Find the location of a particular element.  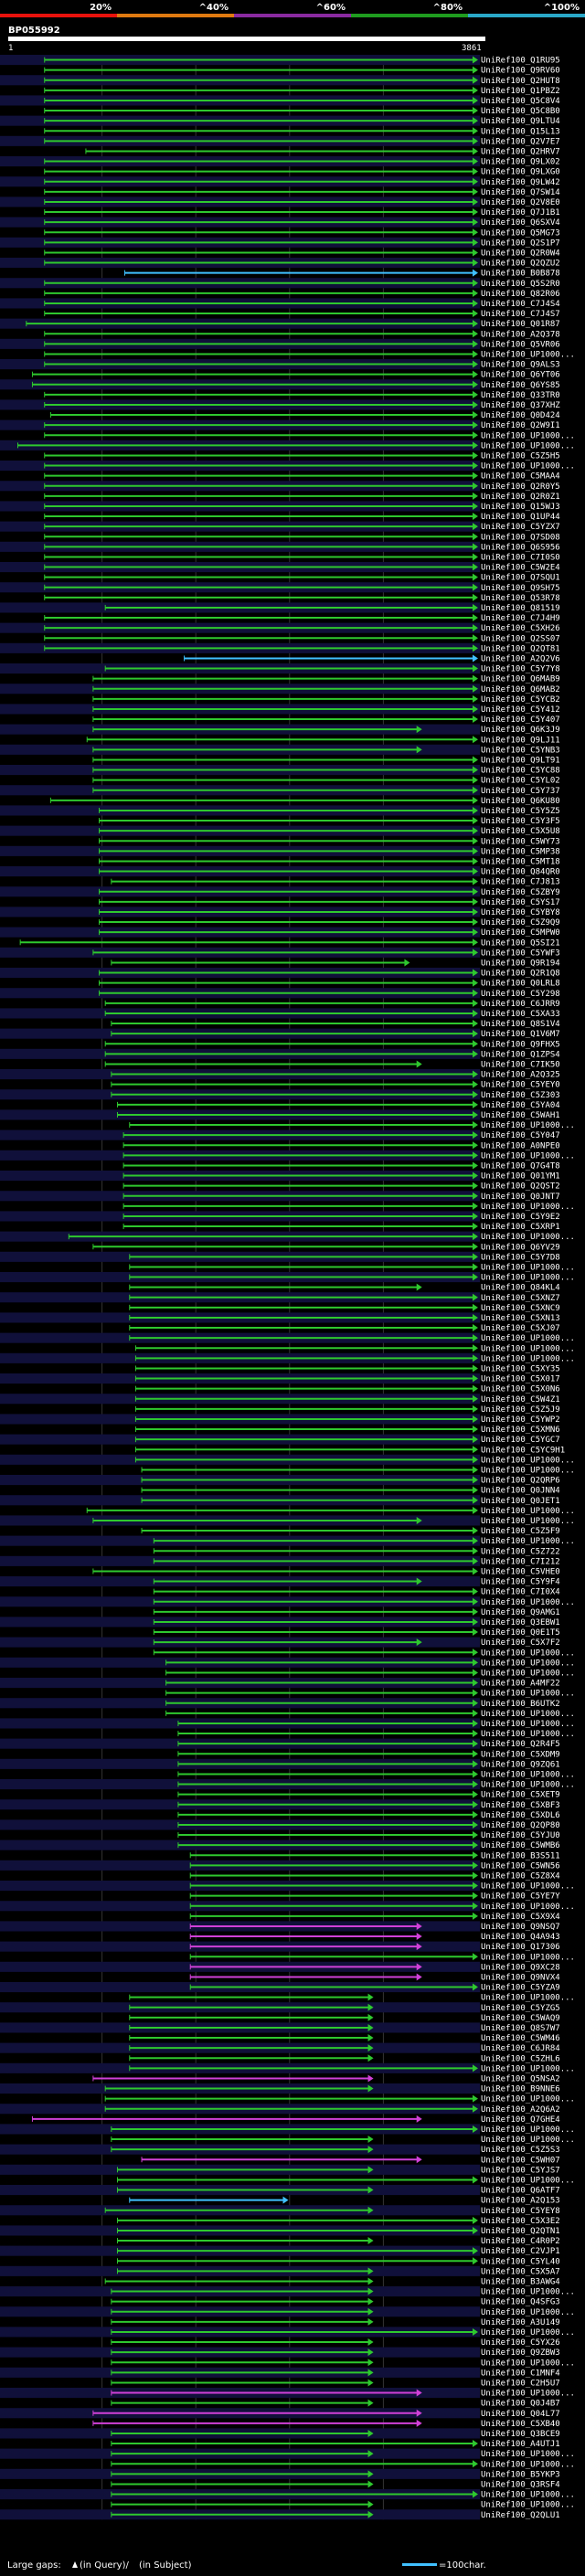

hit-label: UniRef100_C5WAH1 is located at coordinates (520, 1115).